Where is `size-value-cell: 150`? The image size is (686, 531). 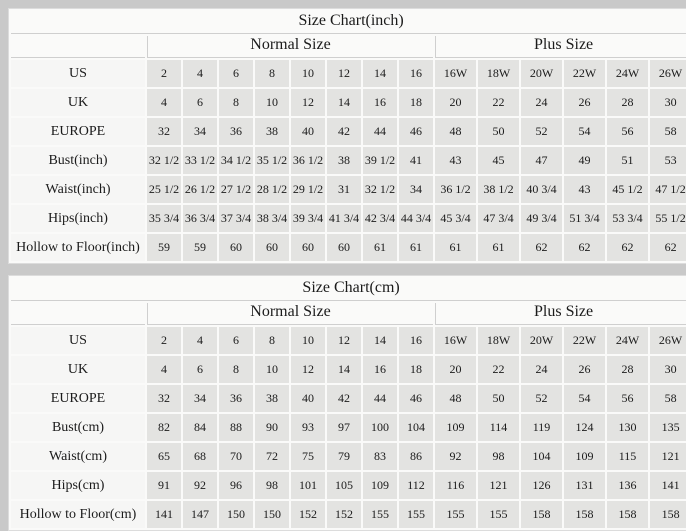
size-value-cell: 150 is located at coordinates (272, 514).